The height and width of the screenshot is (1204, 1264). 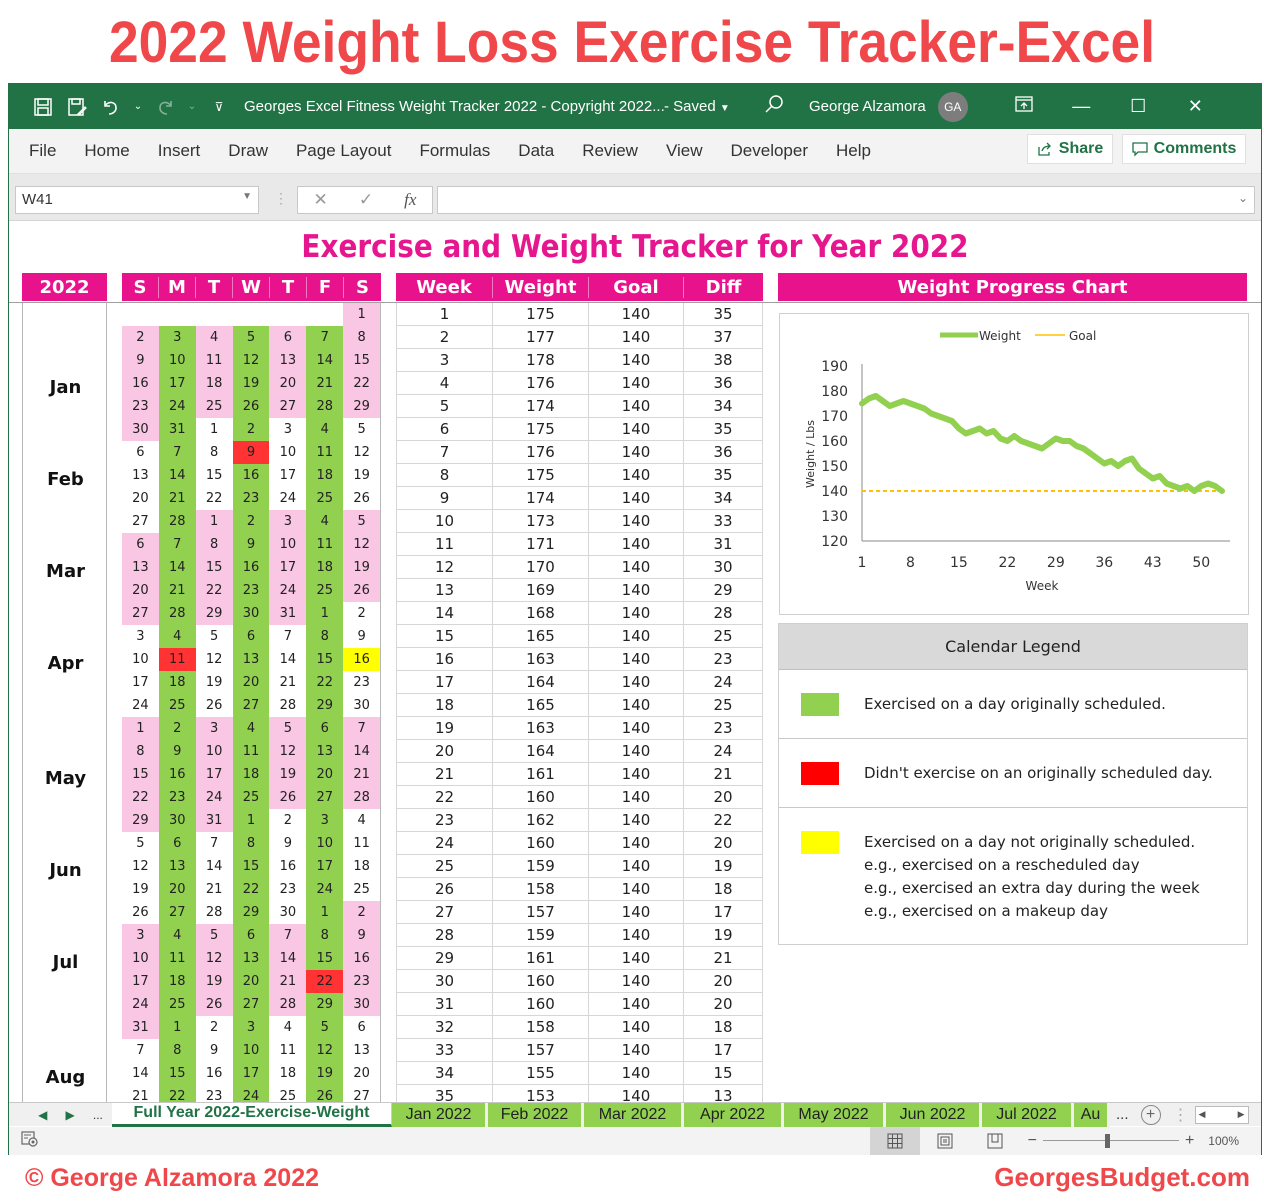 What do you see at coordinates (177, 981) in the screenshot?
I see `calendar-day-cell: 18` at bounding box center [177, 981].